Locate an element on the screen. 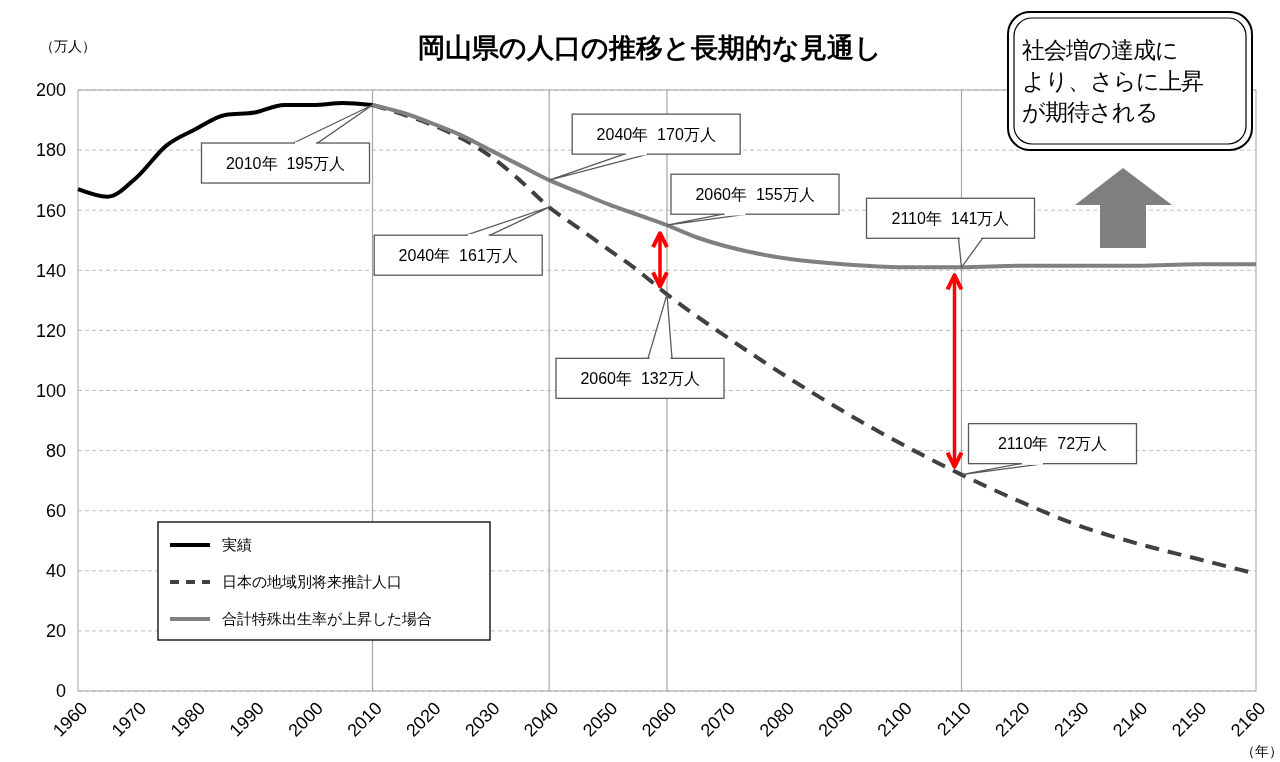  legend-label: 日本の地域別将来推計人口 is located at coordinates (312, 582).